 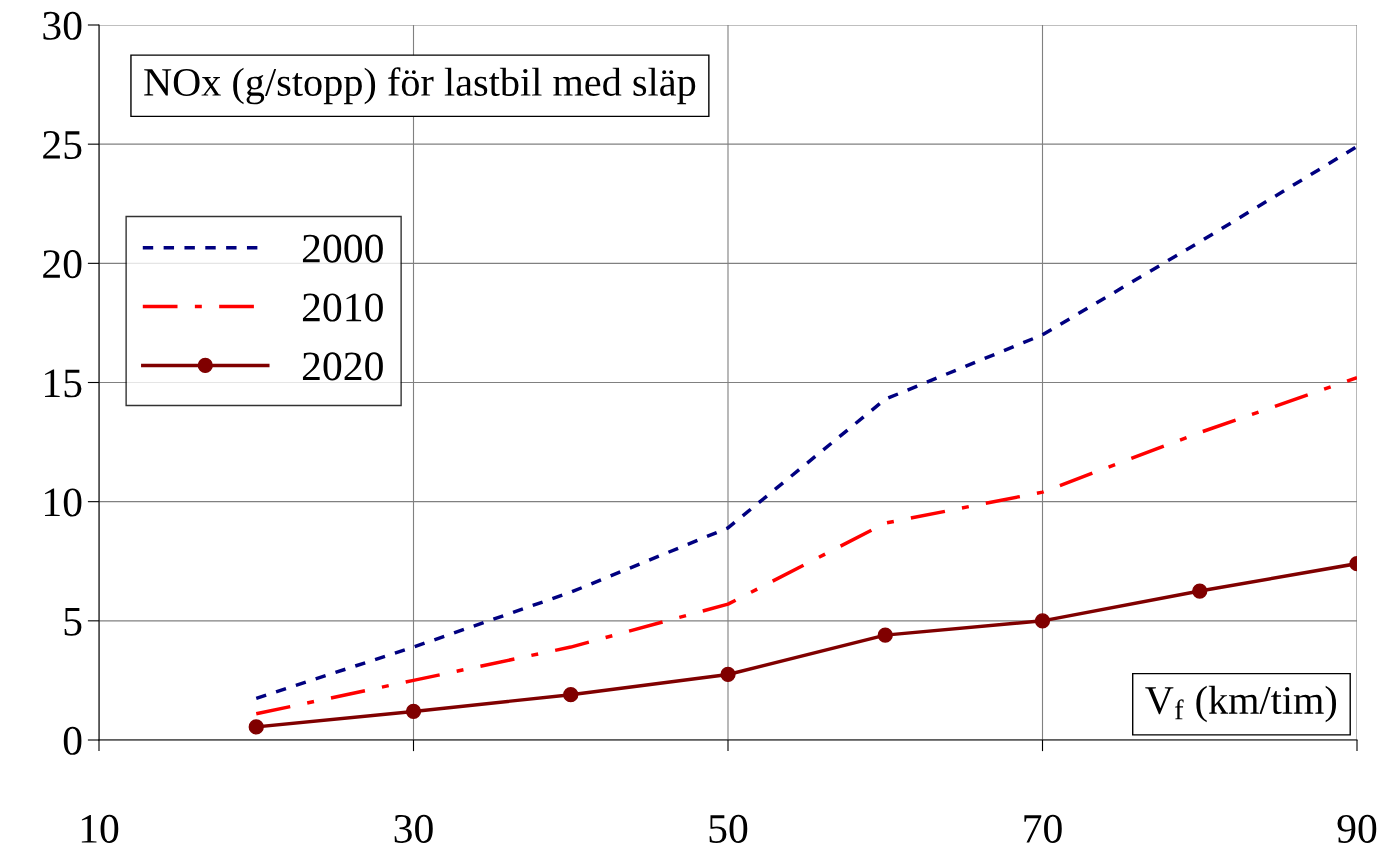 I want to click on x-tick-label: 10, so click(x=100, y=828).